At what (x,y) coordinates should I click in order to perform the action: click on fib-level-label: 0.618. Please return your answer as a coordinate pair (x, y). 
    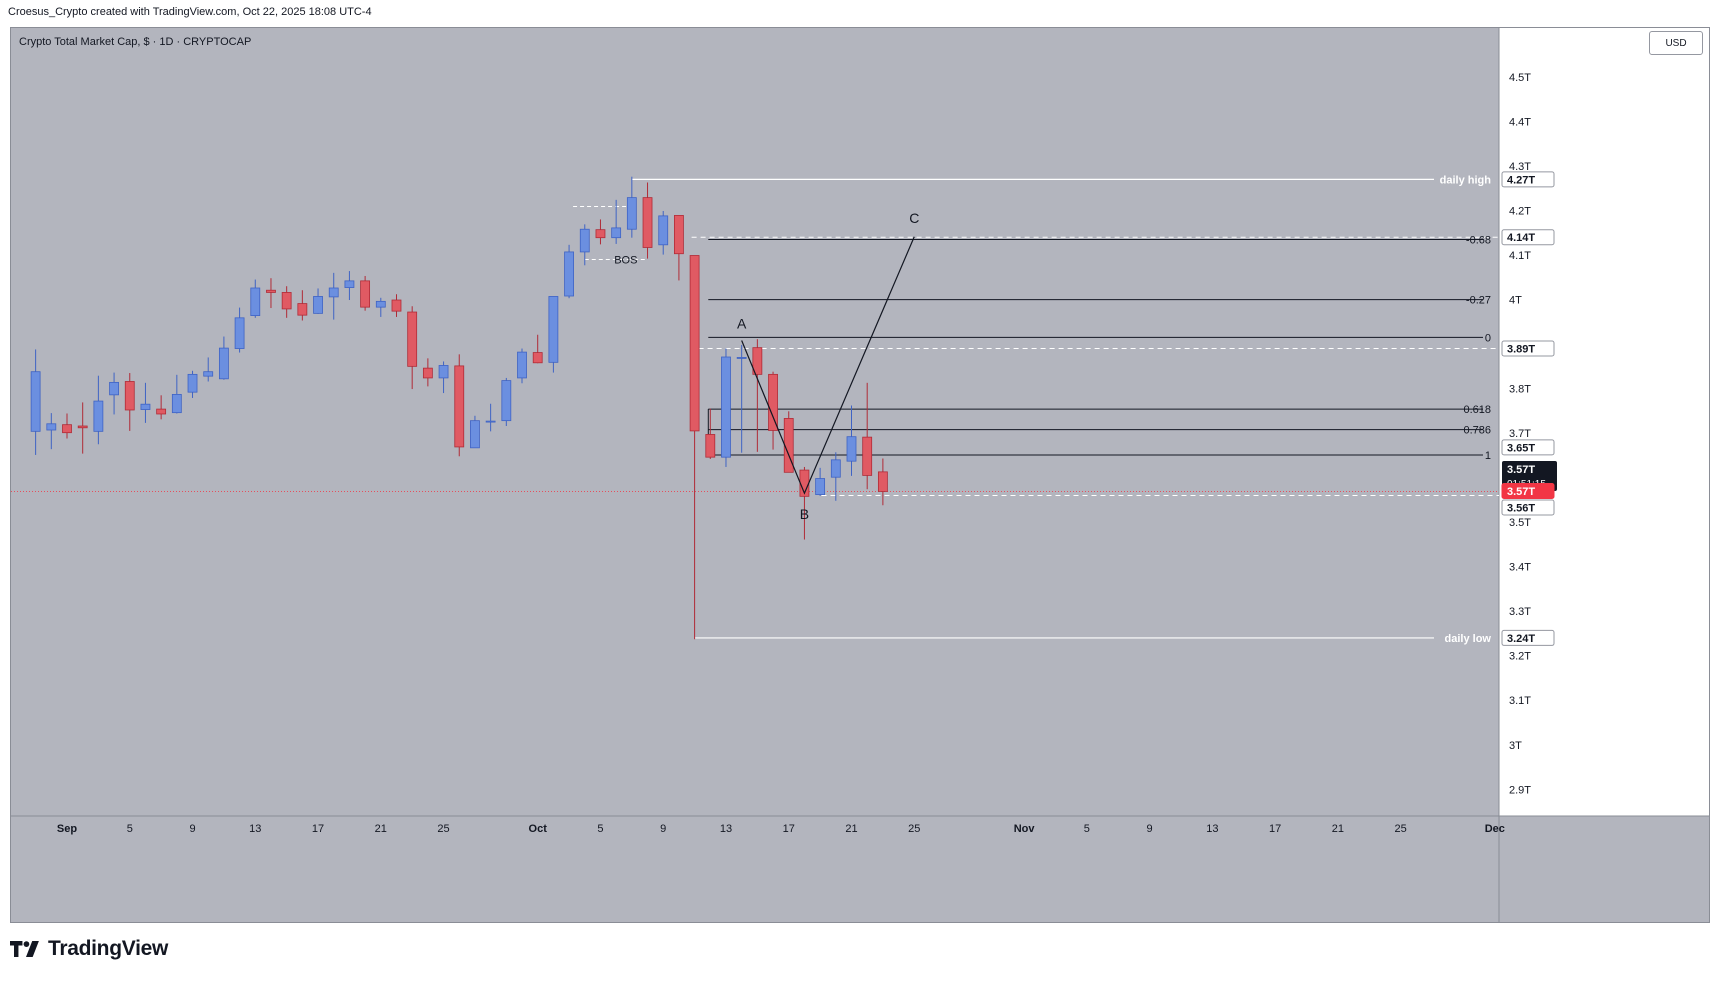
    Looking at the image, I should click on (1477, 410).